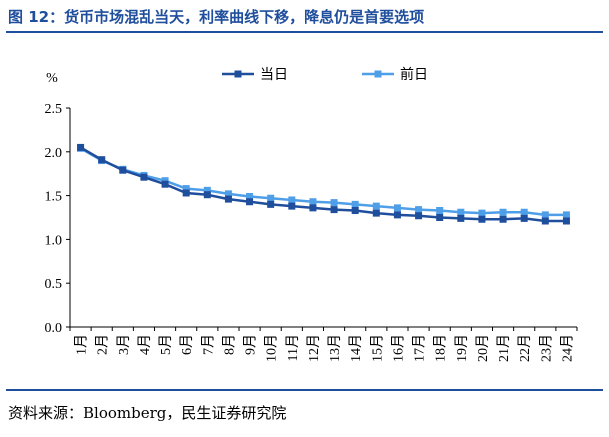  What do you see at coordinates (82, 344) in the screenshot?
I see `x-tick-label: 1月` at bounding box center [82, 344].